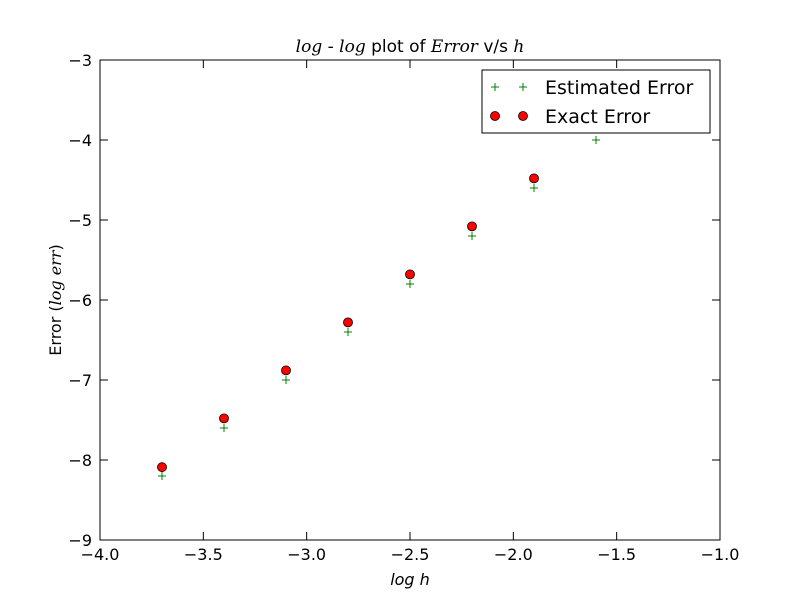  I want to click on legend-label: Exact Error, so click(597, 117).